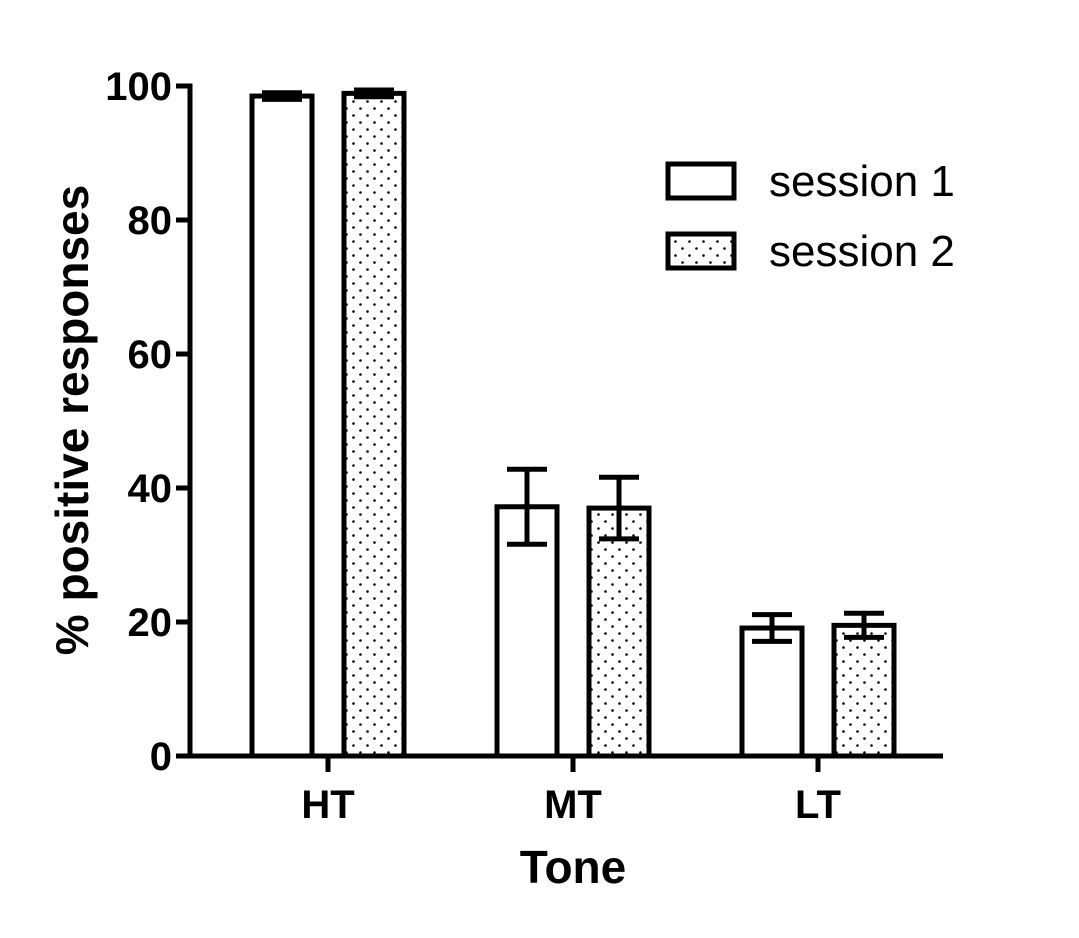  Describe the element at coordinates (282, 426) in the screenshot. I see `bar-session-1-HT` at that location.